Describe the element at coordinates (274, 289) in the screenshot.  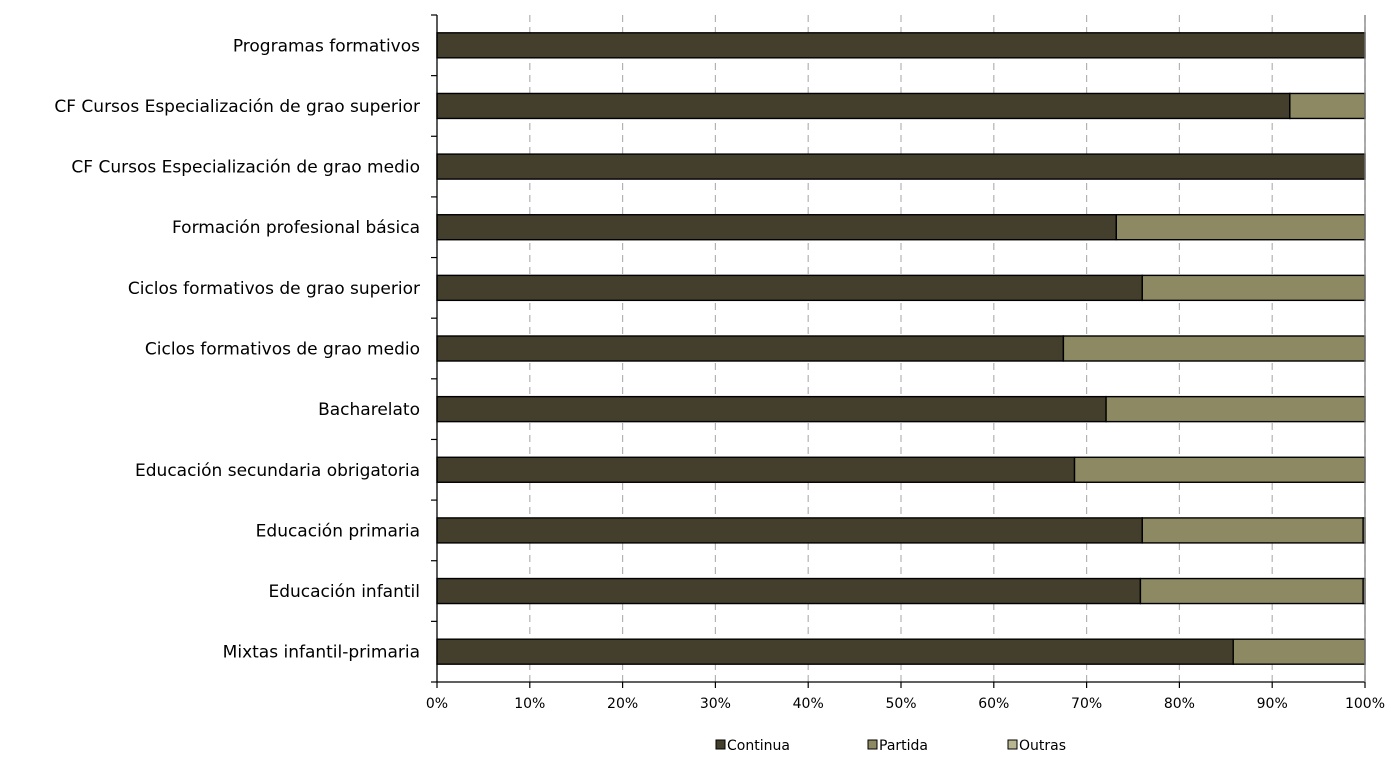
I see `category-label: Ciclos formativos de grao superior` at that location.